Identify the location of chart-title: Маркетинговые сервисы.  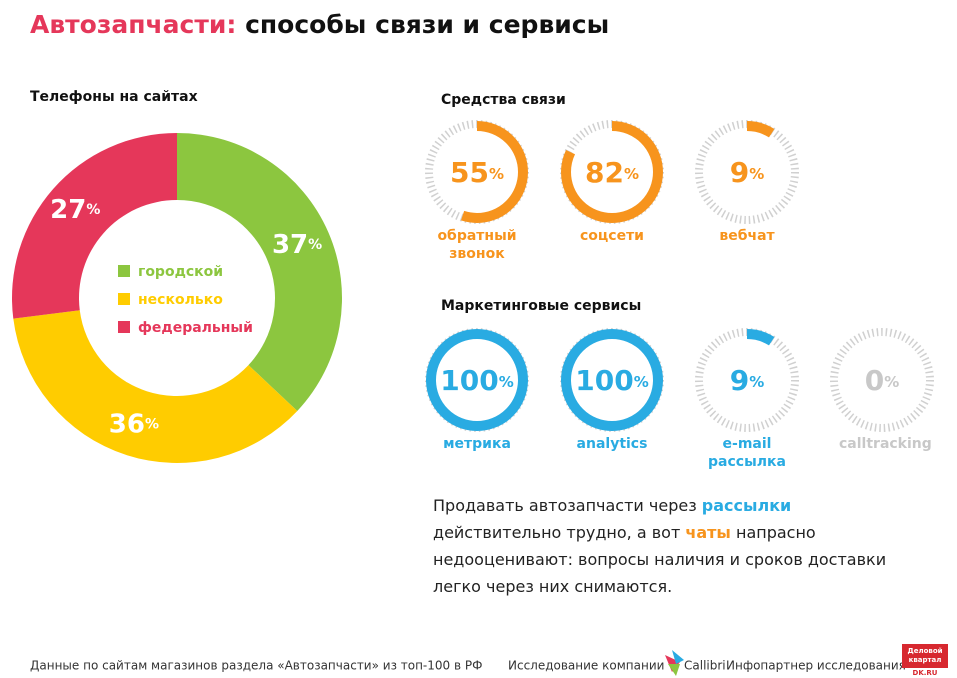
(541, 306).